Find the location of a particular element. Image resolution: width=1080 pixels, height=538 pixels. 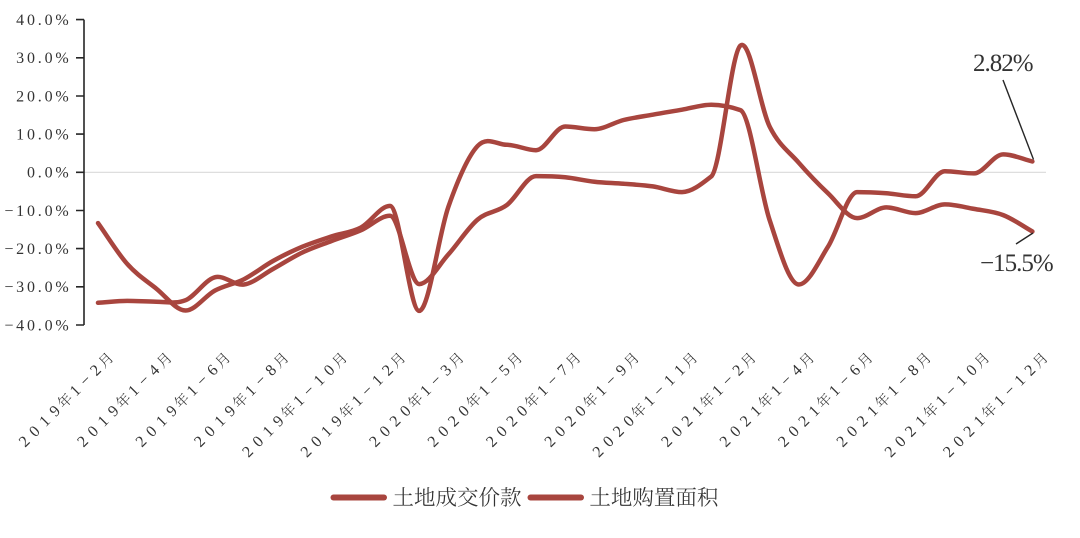

svg-text: 10.0% is located at coordinates (43, 134).